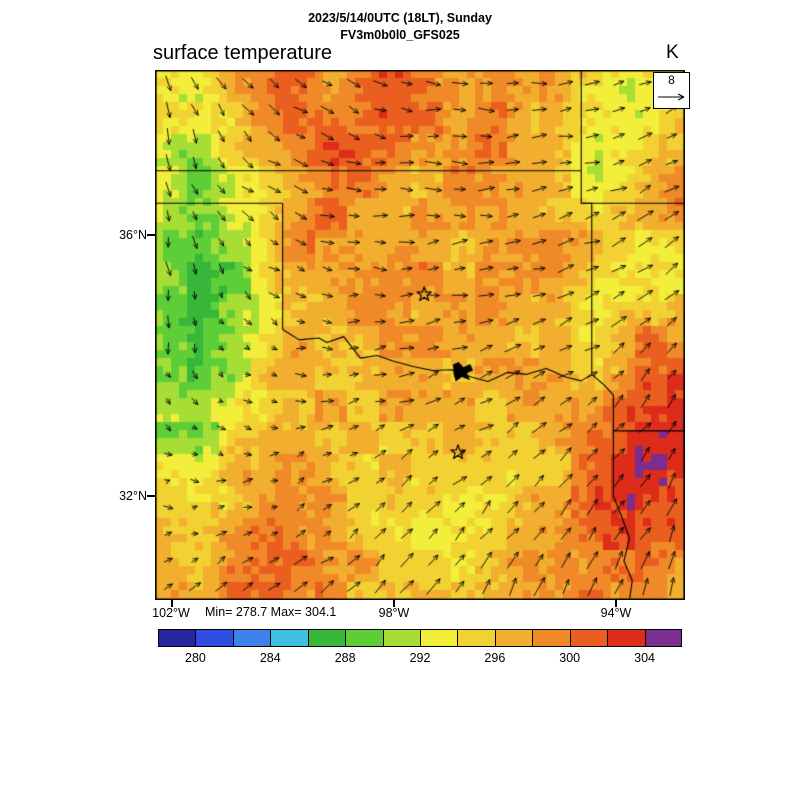  Describe the element at coordinates (420, 658) in the screenshot. I see `colorbar-tick-label: 292` at that location.